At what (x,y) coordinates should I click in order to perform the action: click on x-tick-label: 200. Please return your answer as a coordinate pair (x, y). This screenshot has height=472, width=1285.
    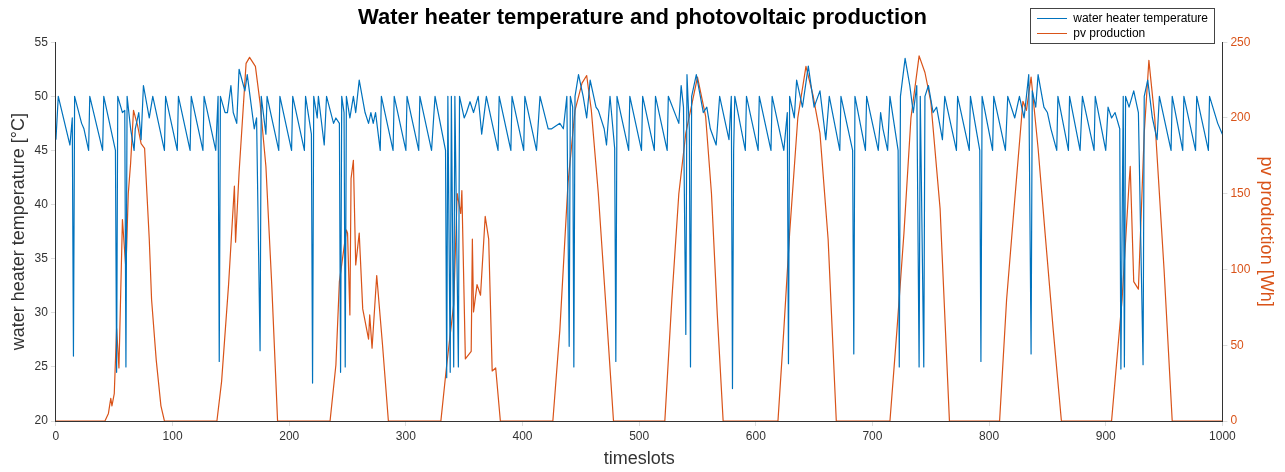
    Looking at the image, I should click on (289, 435).